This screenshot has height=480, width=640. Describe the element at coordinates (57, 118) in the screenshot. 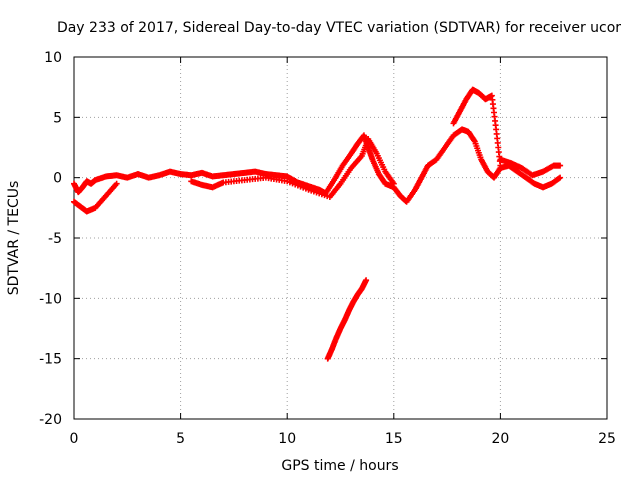

I see `y-tick-label: 5` at that location.